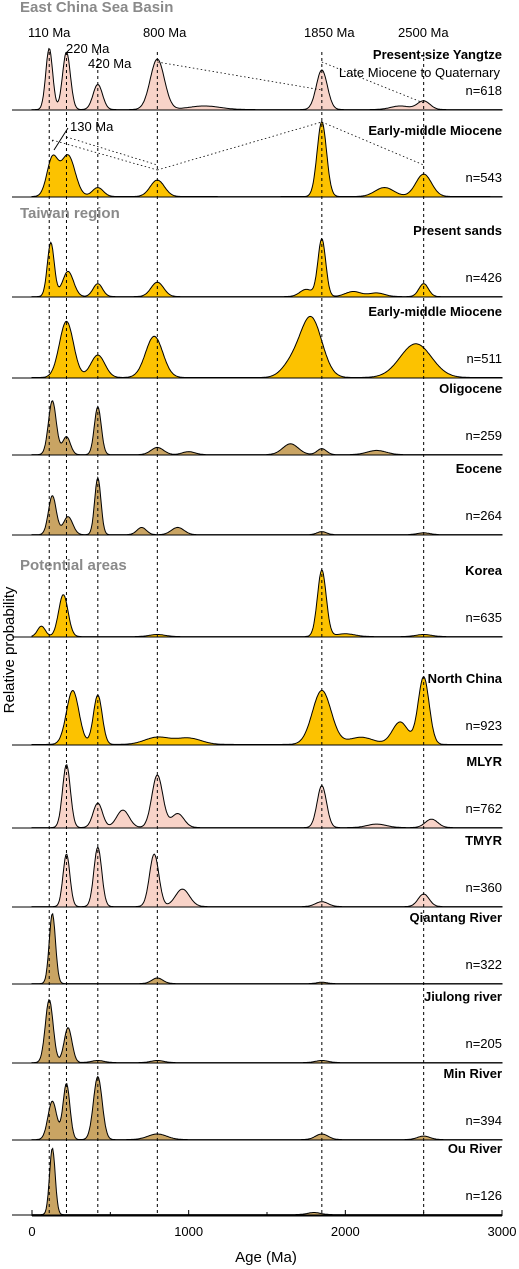  What do you see at coordinates (31, 1231) in the screenshot?
I see `x-tick-label-0: 0` at bounding box center [31, 1231].